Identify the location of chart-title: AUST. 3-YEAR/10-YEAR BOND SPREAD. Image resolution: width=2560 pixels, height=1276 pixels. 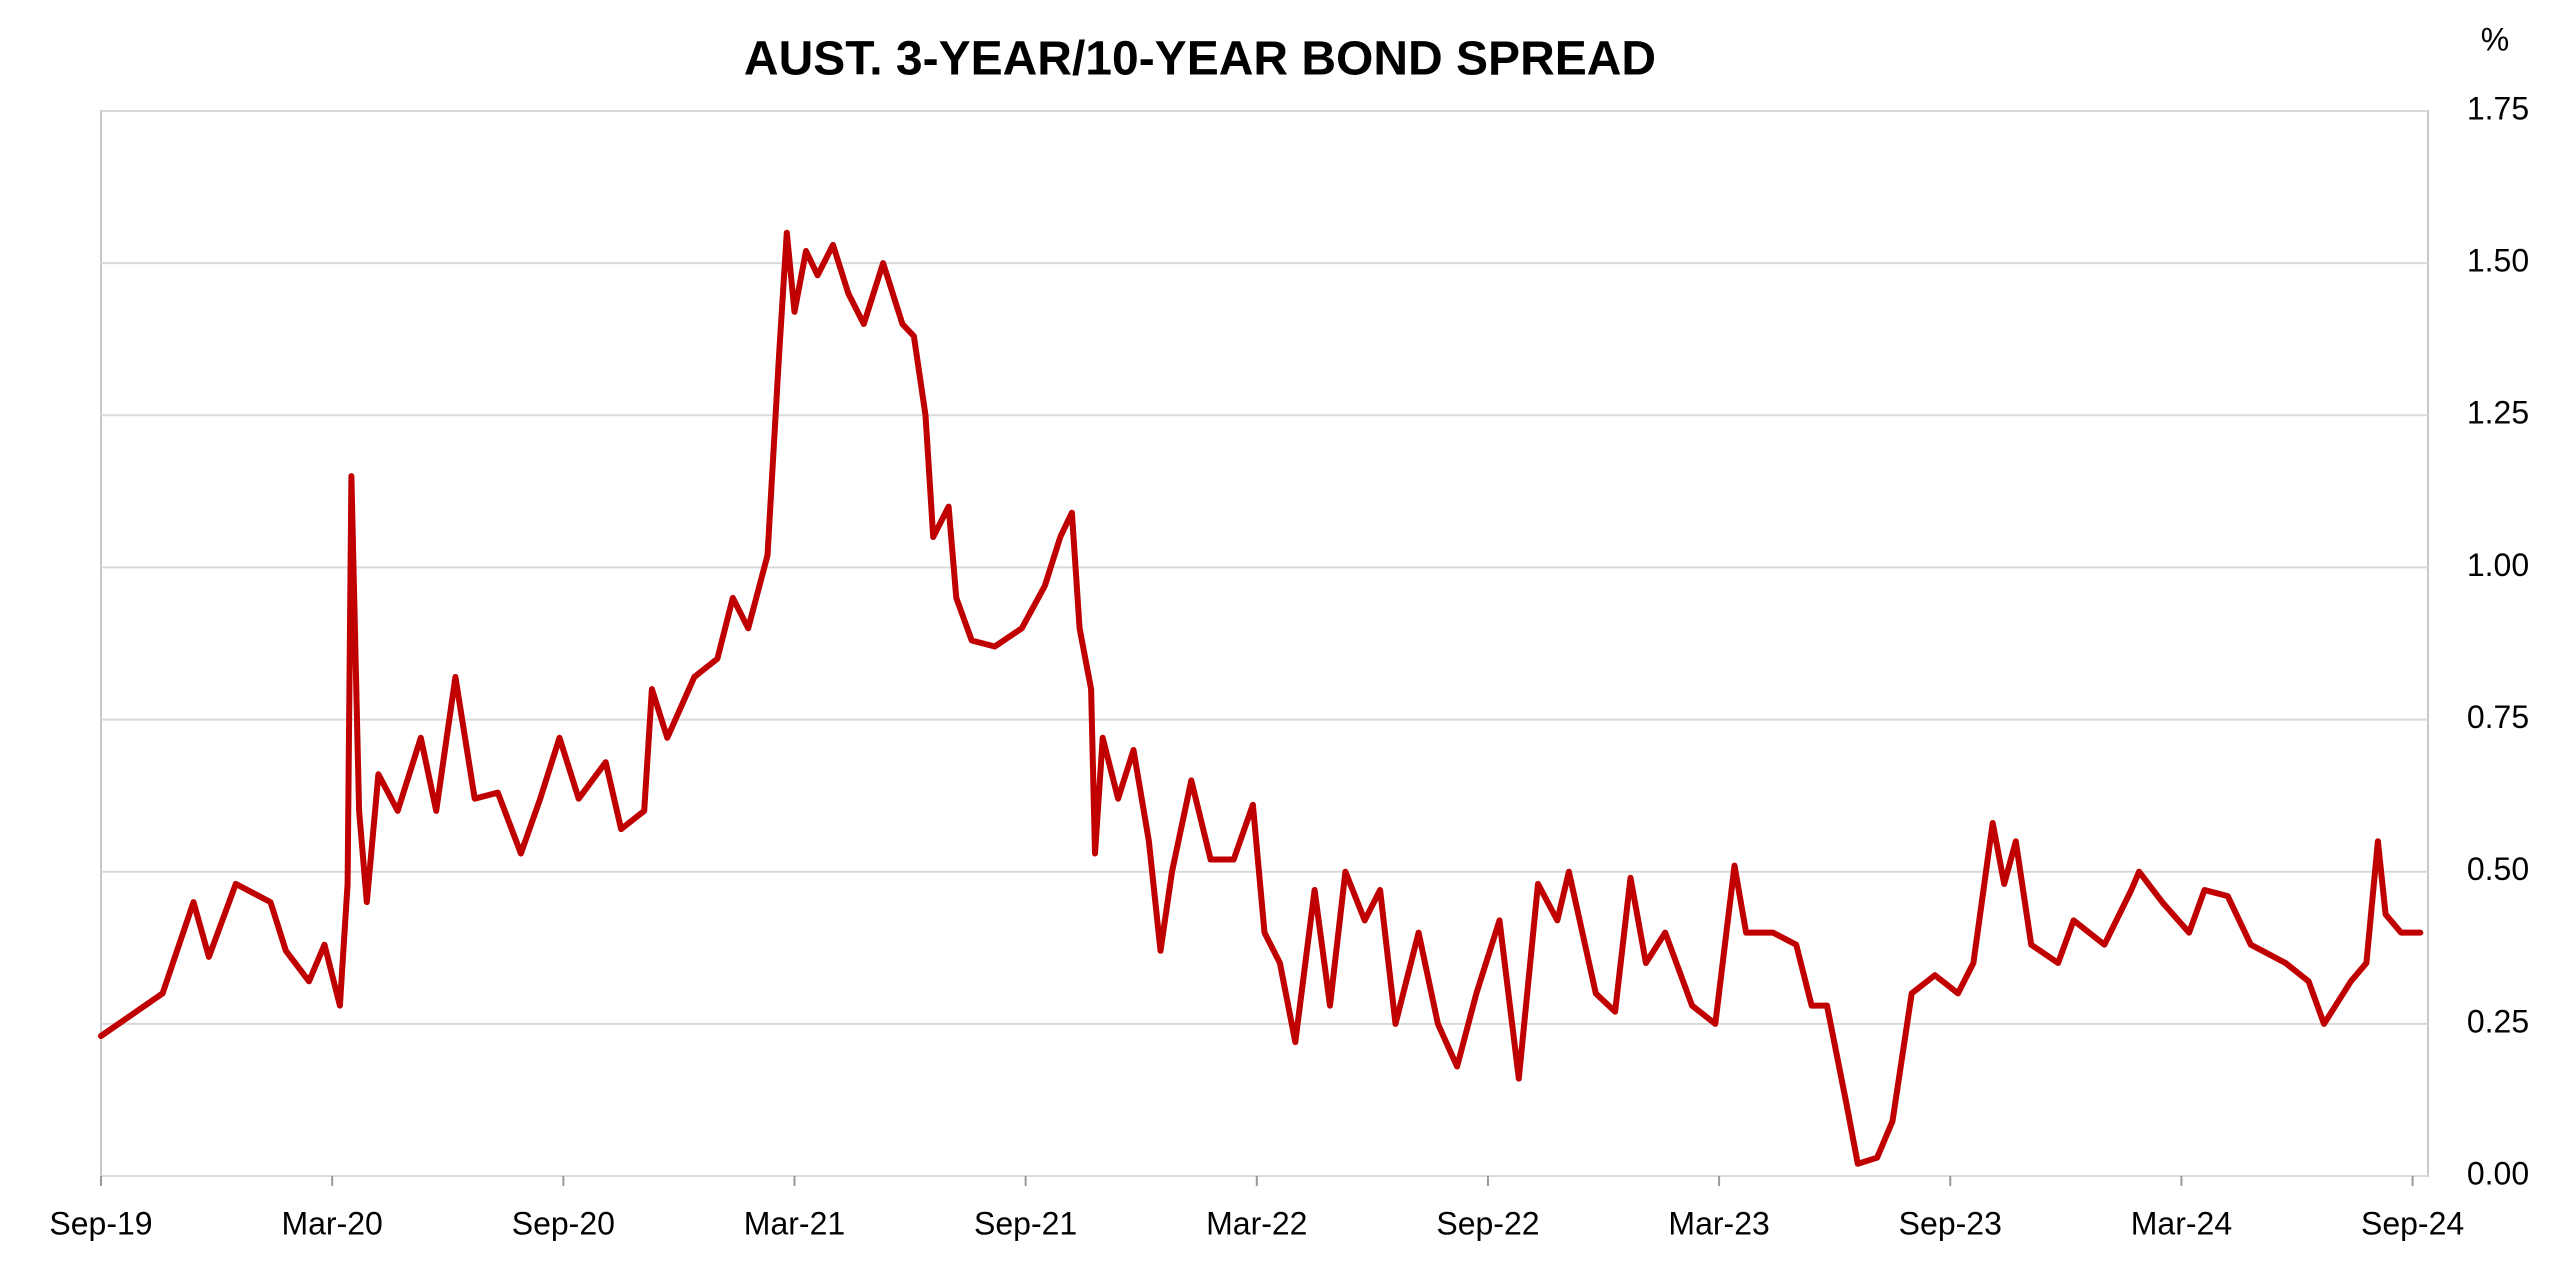
(1200, 59).